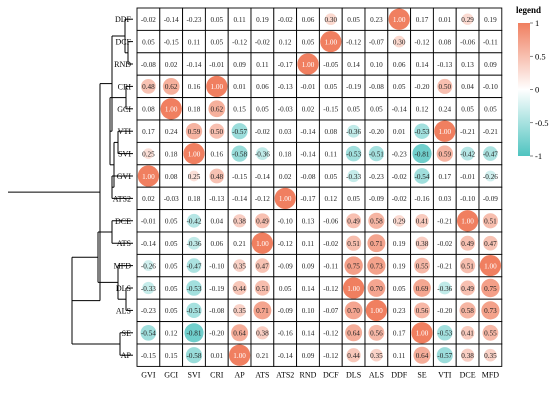  What do you see at coordinates (194, 87) in the screenshot?
I see `cell-value-label: 0.16` at bounding box center [194, 87].